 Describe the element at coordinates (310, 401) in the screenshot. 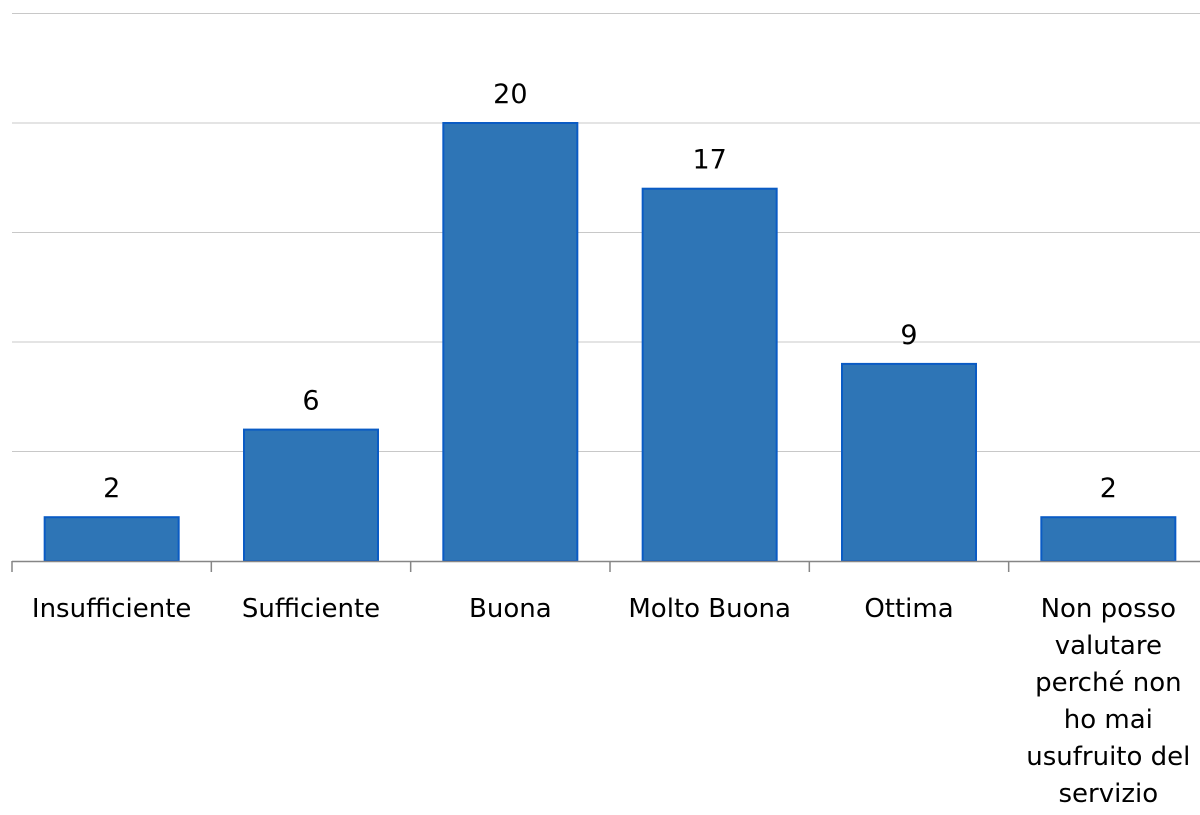

I see `data-label: 6` at that location.